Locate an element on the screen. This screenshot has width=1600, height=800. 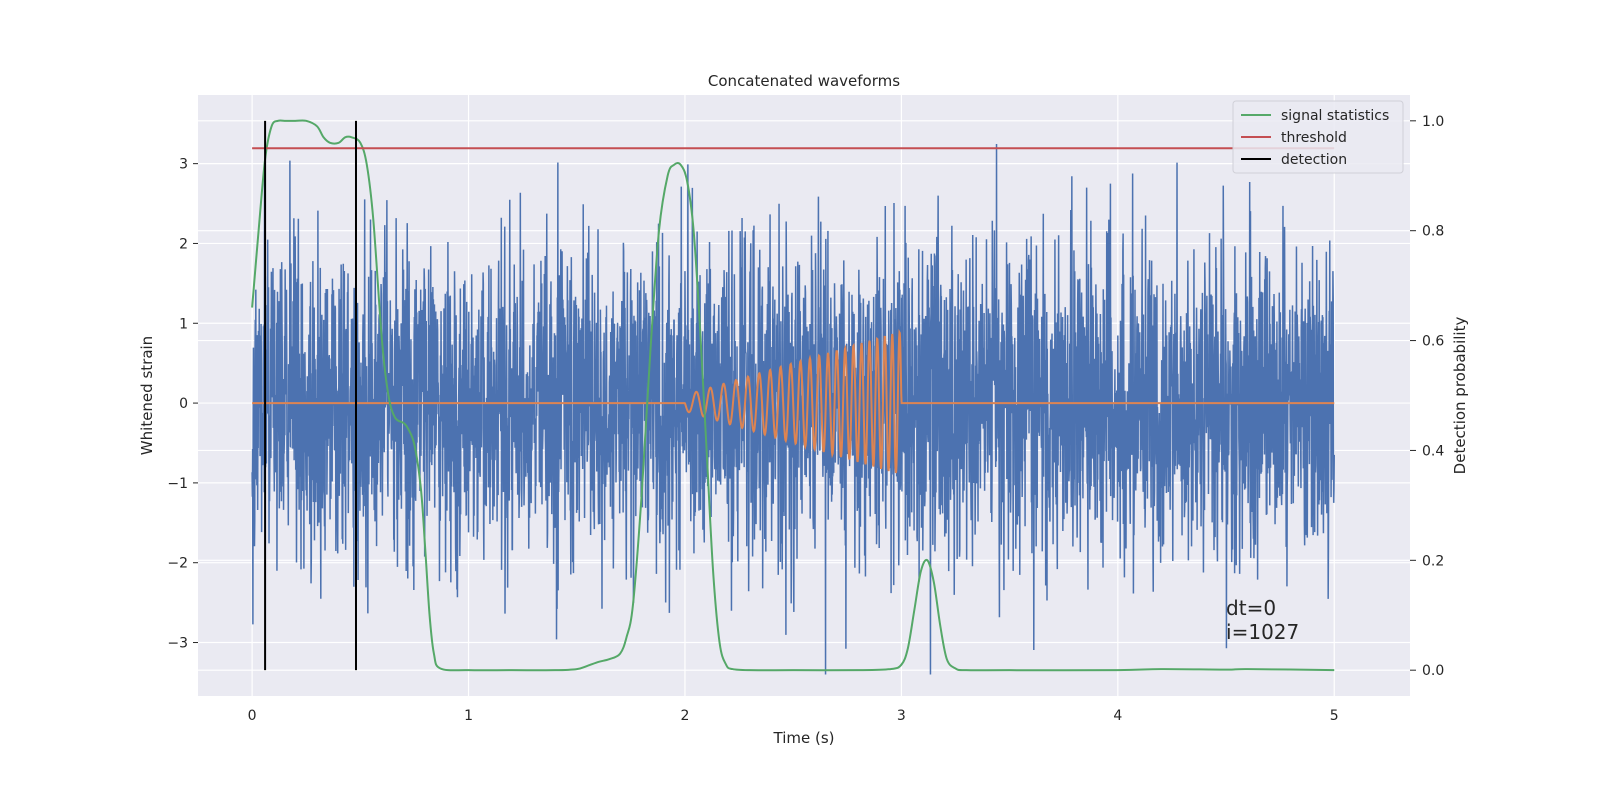
legend: signal statistics threshold detection is located at coordinates (1318, 137).